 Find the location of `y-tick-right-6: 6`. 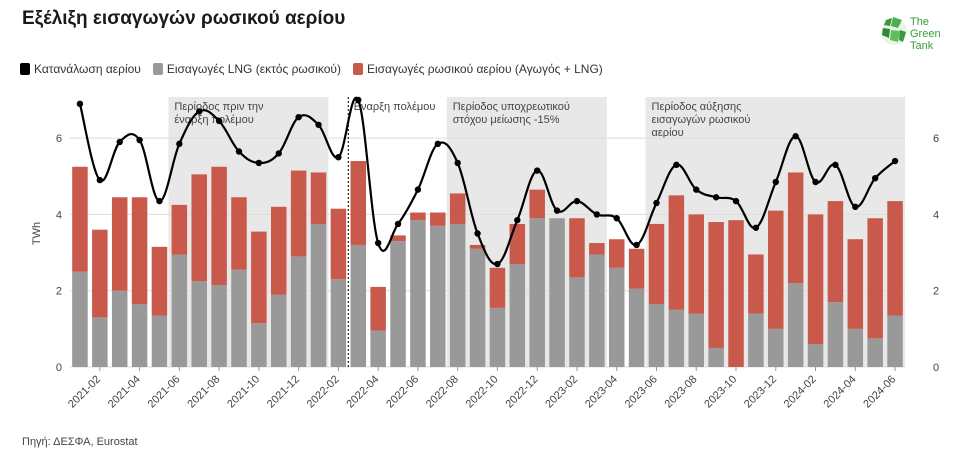

y-tick-right-6: 6 is located at coordinates (936, 139).